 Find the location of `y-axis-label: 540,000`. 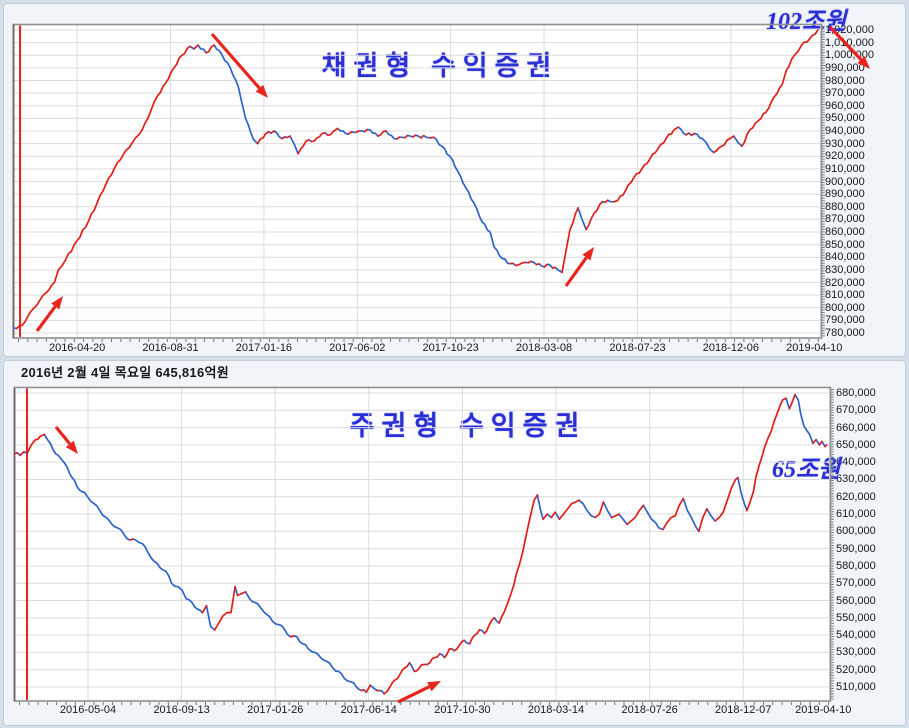

y-axis-label: 540,000 is located at coordinates (856, 635).